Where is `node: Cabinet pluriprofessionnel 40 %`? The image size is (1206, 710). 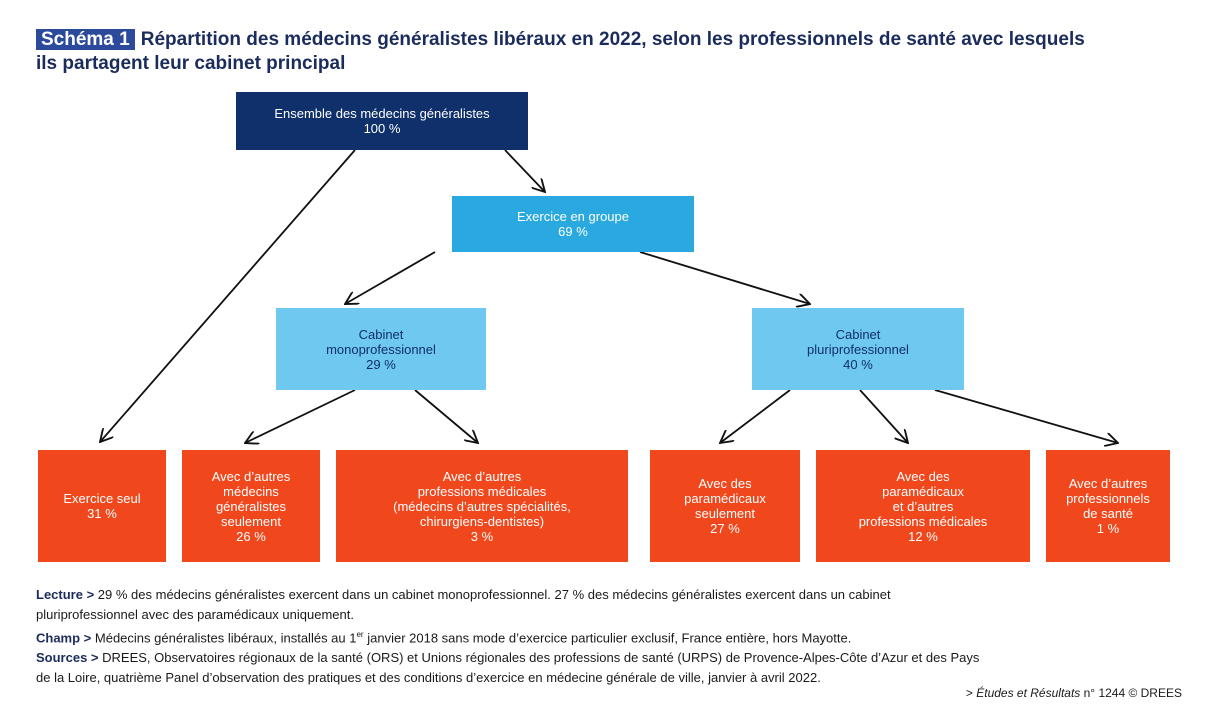
node: Cabinet pluriprofessionnel 40 % is located at coordinates (858, 349).